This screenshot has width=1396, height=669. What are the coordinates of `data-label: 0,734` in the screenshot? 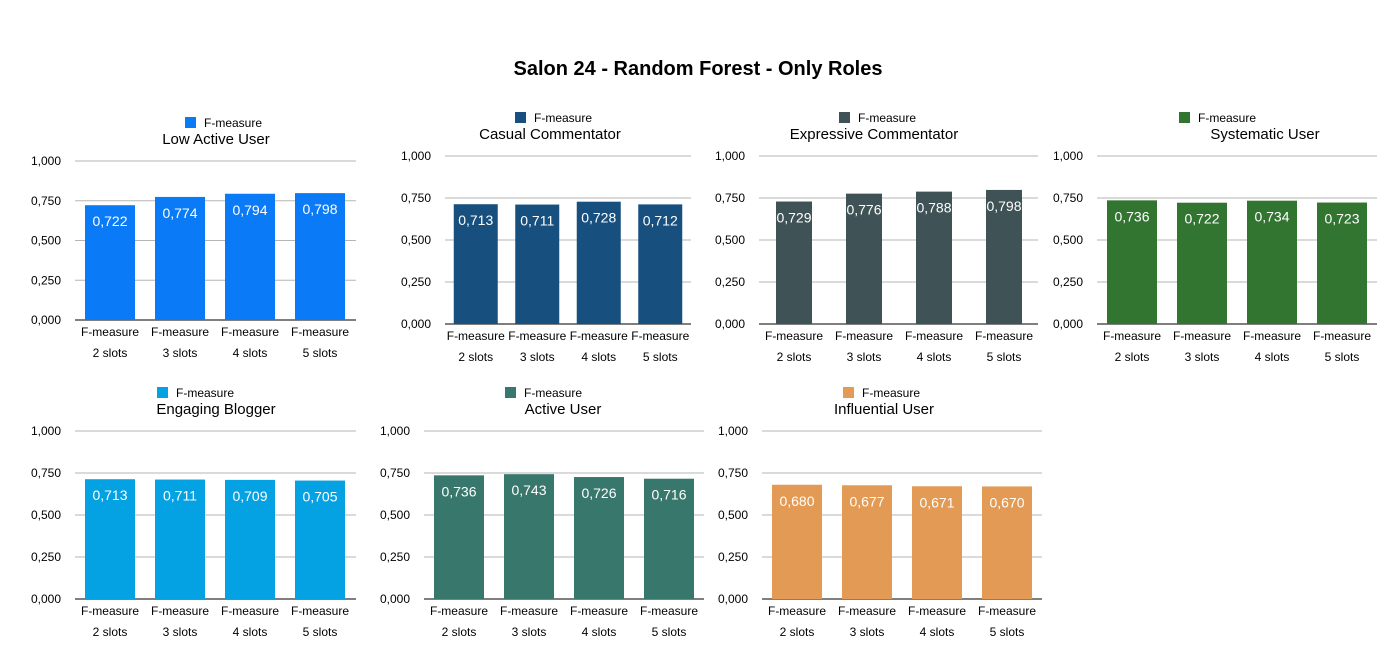 It's located at (1271, 217).